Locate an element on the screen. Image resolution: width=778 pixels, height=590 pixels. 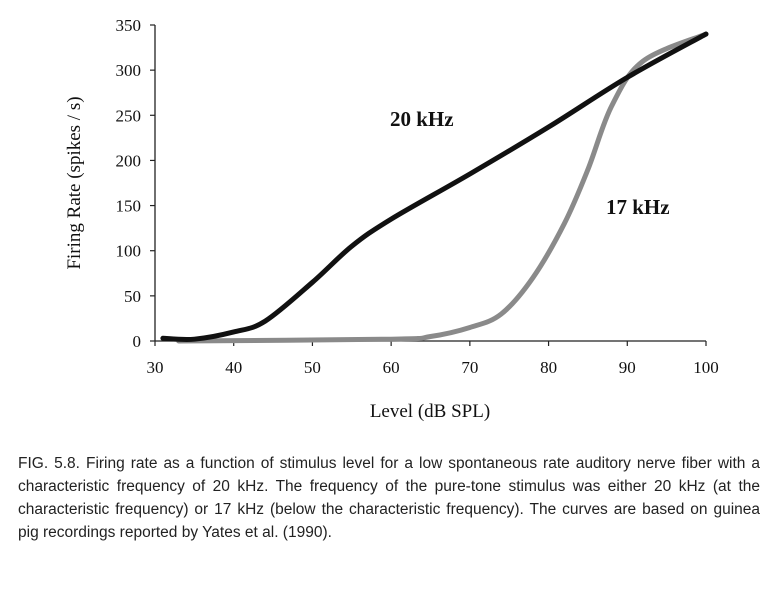
y-tick-label: 50 is located at coordinates (132, 296).